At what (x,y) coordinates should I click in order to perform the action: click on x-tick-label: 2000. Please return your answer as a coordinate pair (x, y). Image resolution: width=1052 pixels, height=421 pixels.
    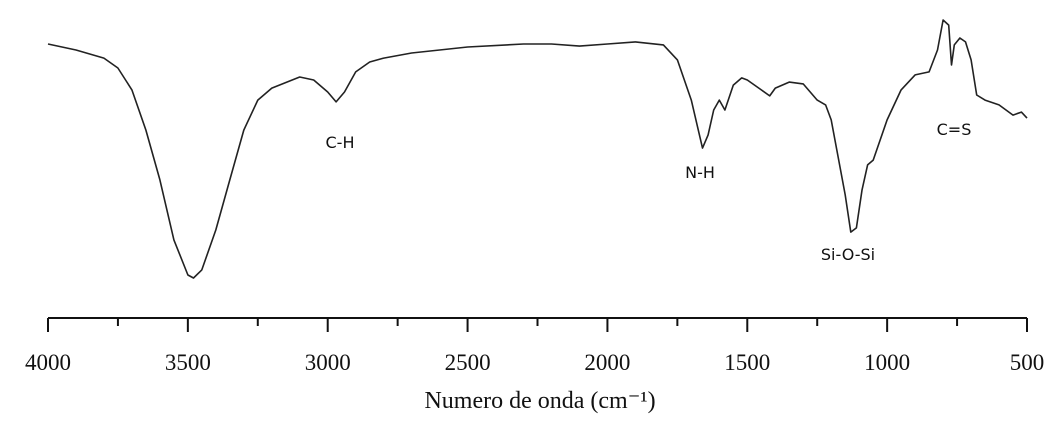
    Looking at the image, I should click on (607, 362).